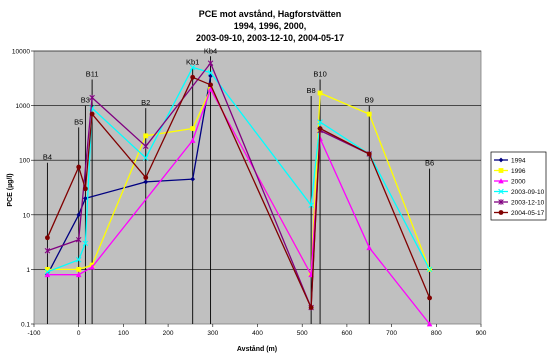 This screenshot has height=356, width=547. I want to click on x-axis-title: Avstånd (m), so click(257, 349).